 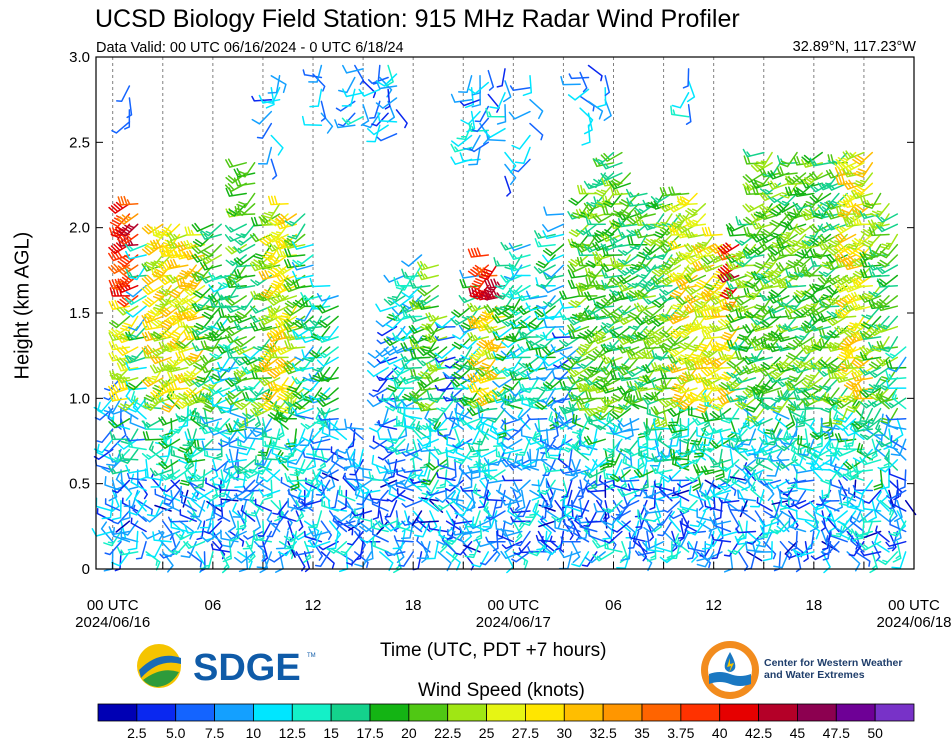 What do you see at coordinates (447, 733) in the screenshot?
I see `colorbar-tick-label: 22.5` at bounding box center [447, 733].